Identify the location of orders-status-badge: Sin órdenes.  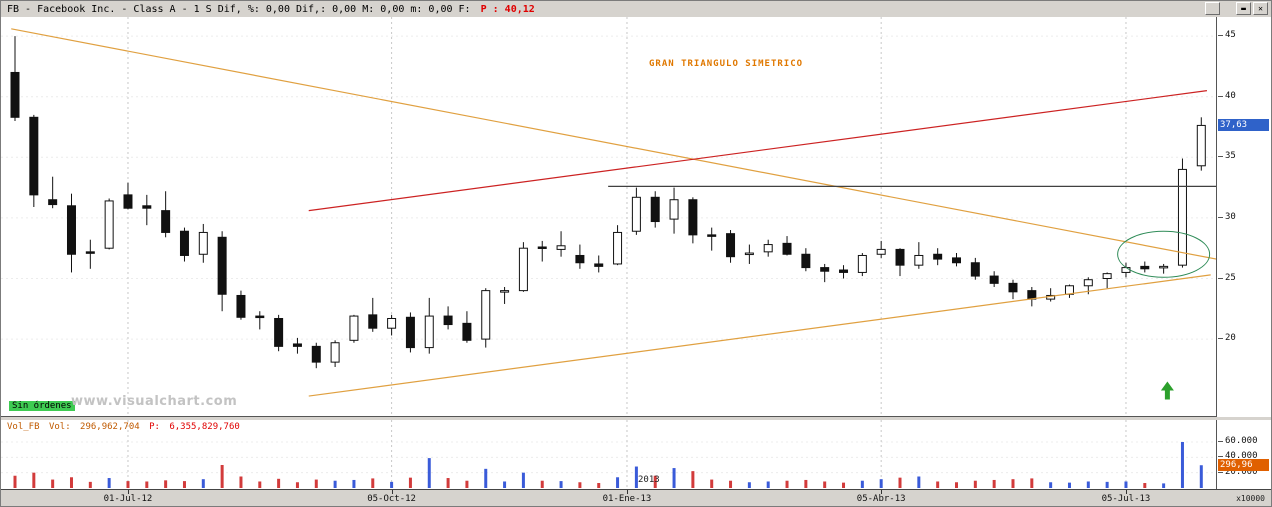
(42, 406).